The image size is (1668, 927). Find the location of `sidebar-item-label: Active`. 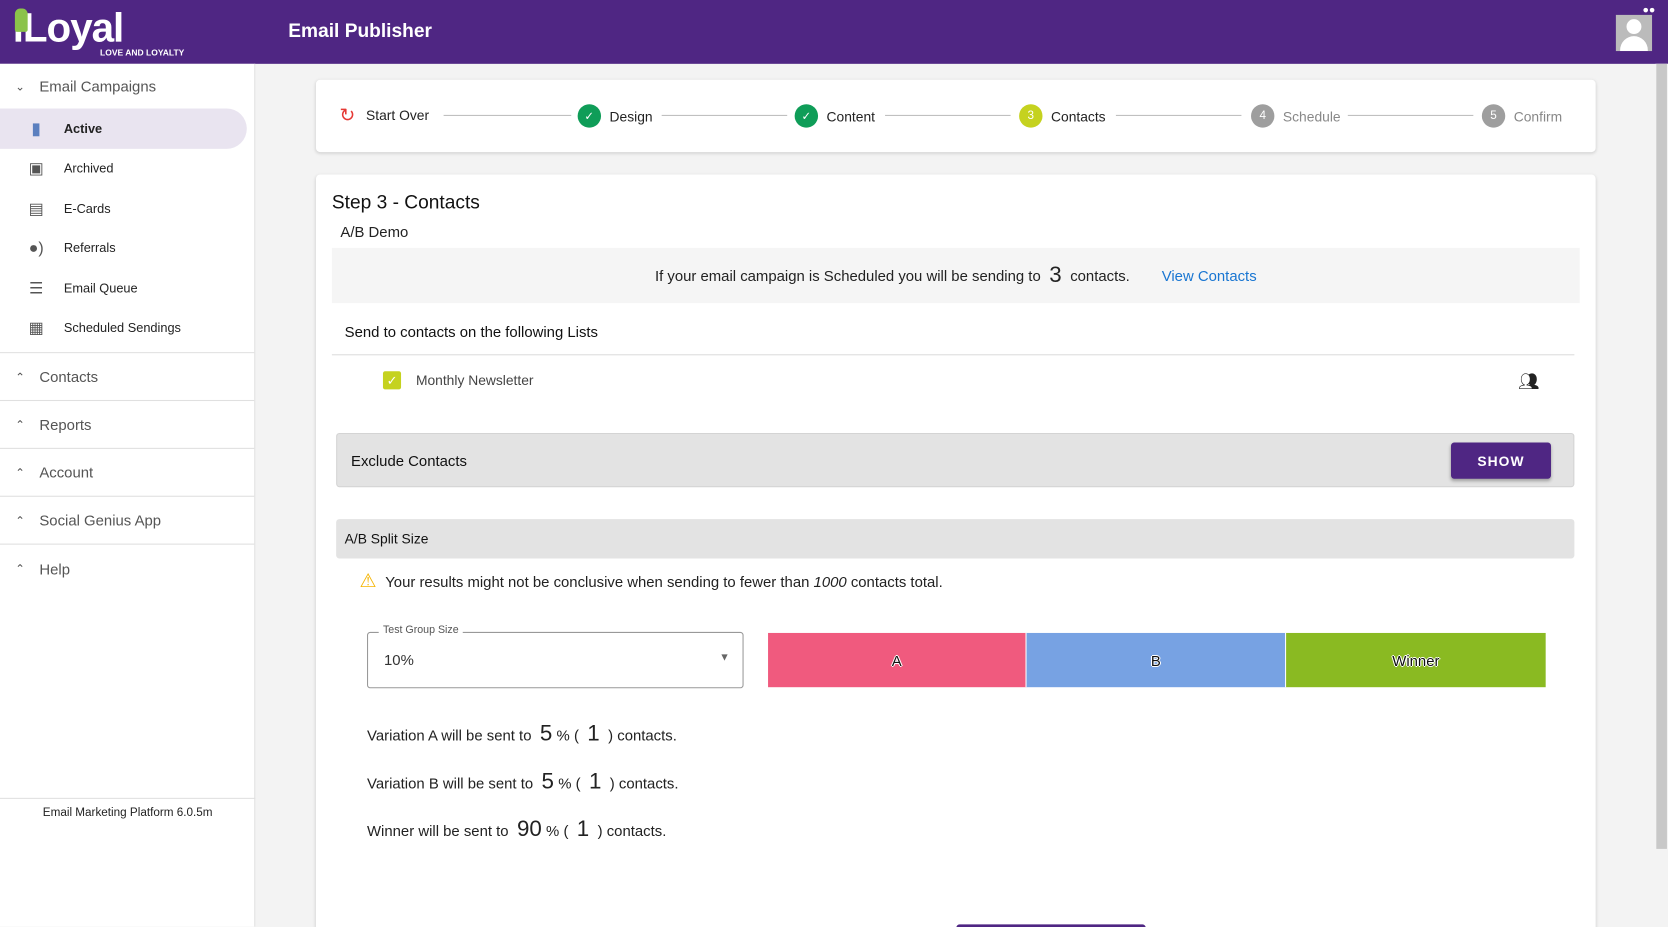

sidebar-item-label: Active is located at coordinates (83, 128).